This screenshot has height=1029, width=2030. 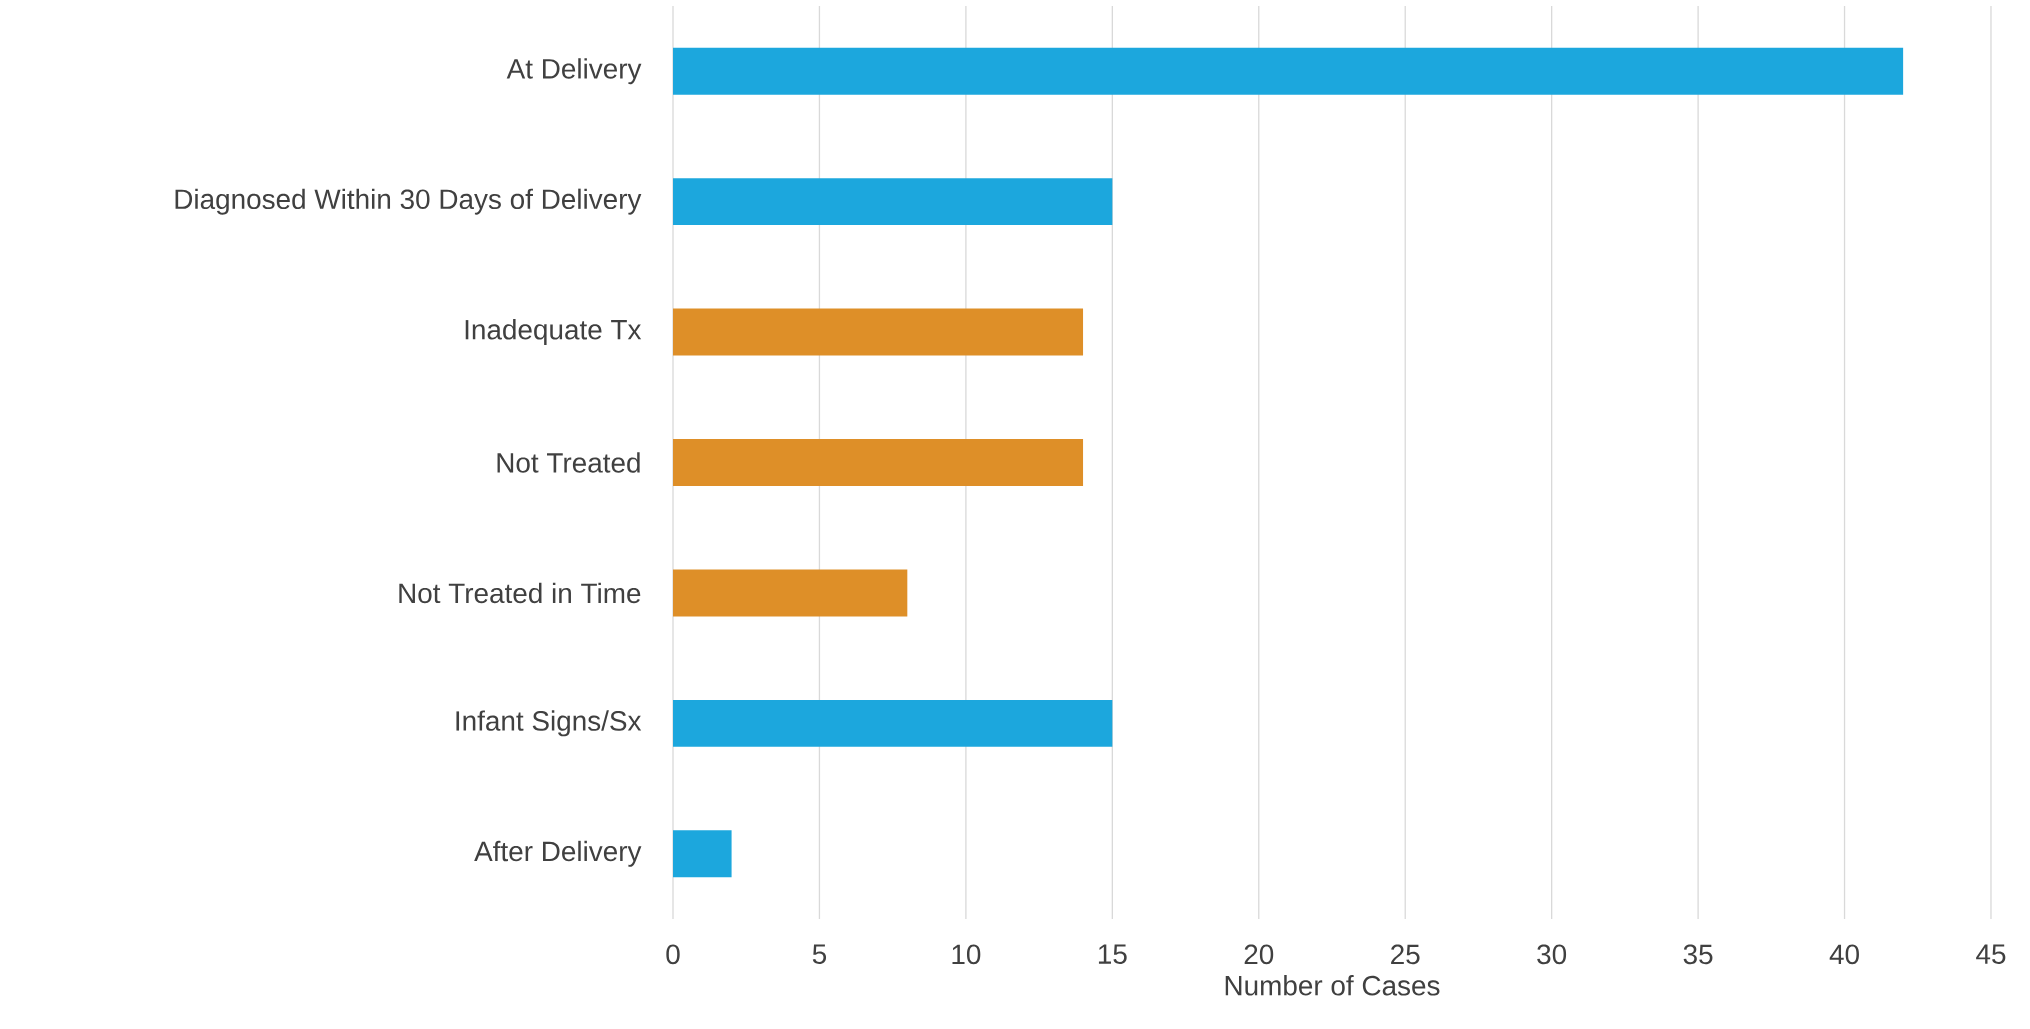 I want to click on y-tick-label: Not Treated, so click(x=568, y=462).